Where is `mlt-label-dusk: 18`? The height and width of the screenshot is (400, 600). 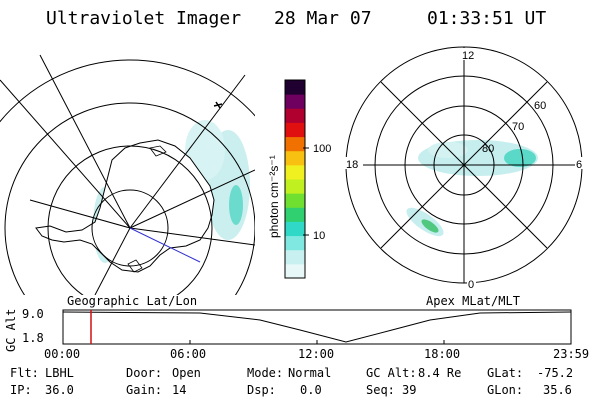
mlt-label-dusk: 18 is located at coordinates (352, 165).